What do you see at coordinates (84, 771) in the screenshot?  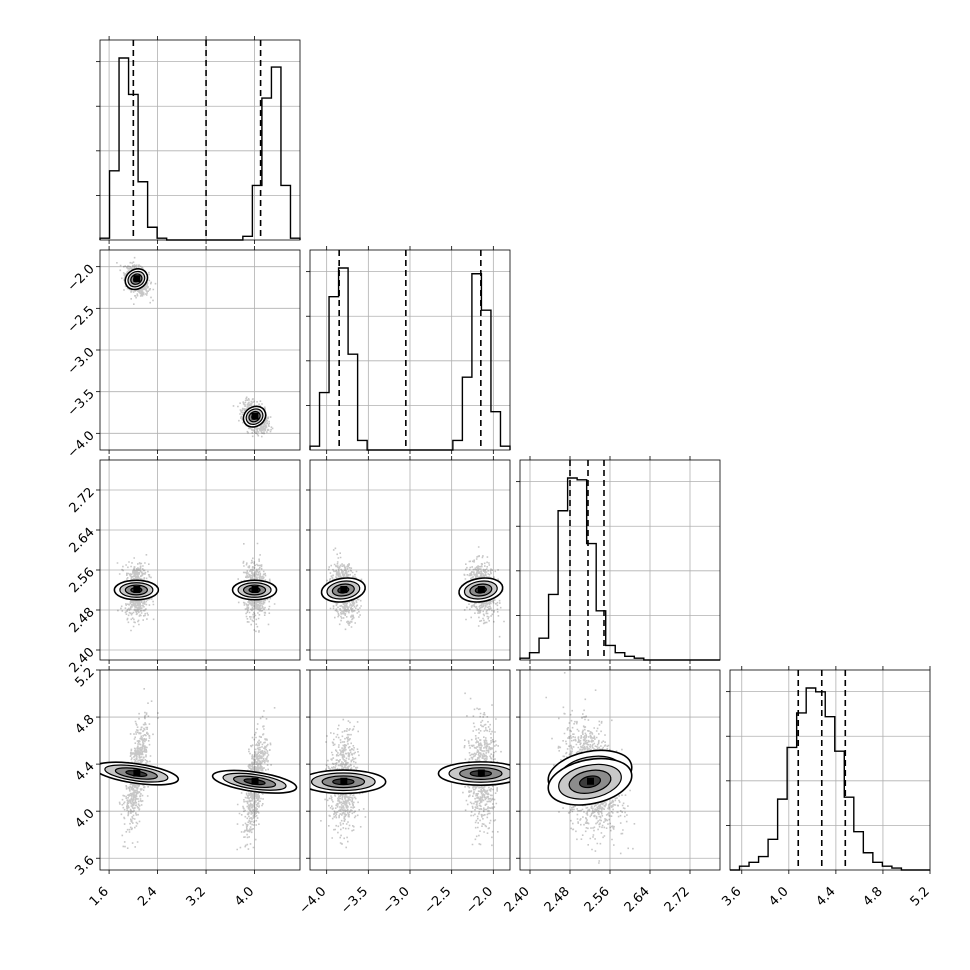 I see `y-tick-label: 4.4` at bounding box center [84, 771].